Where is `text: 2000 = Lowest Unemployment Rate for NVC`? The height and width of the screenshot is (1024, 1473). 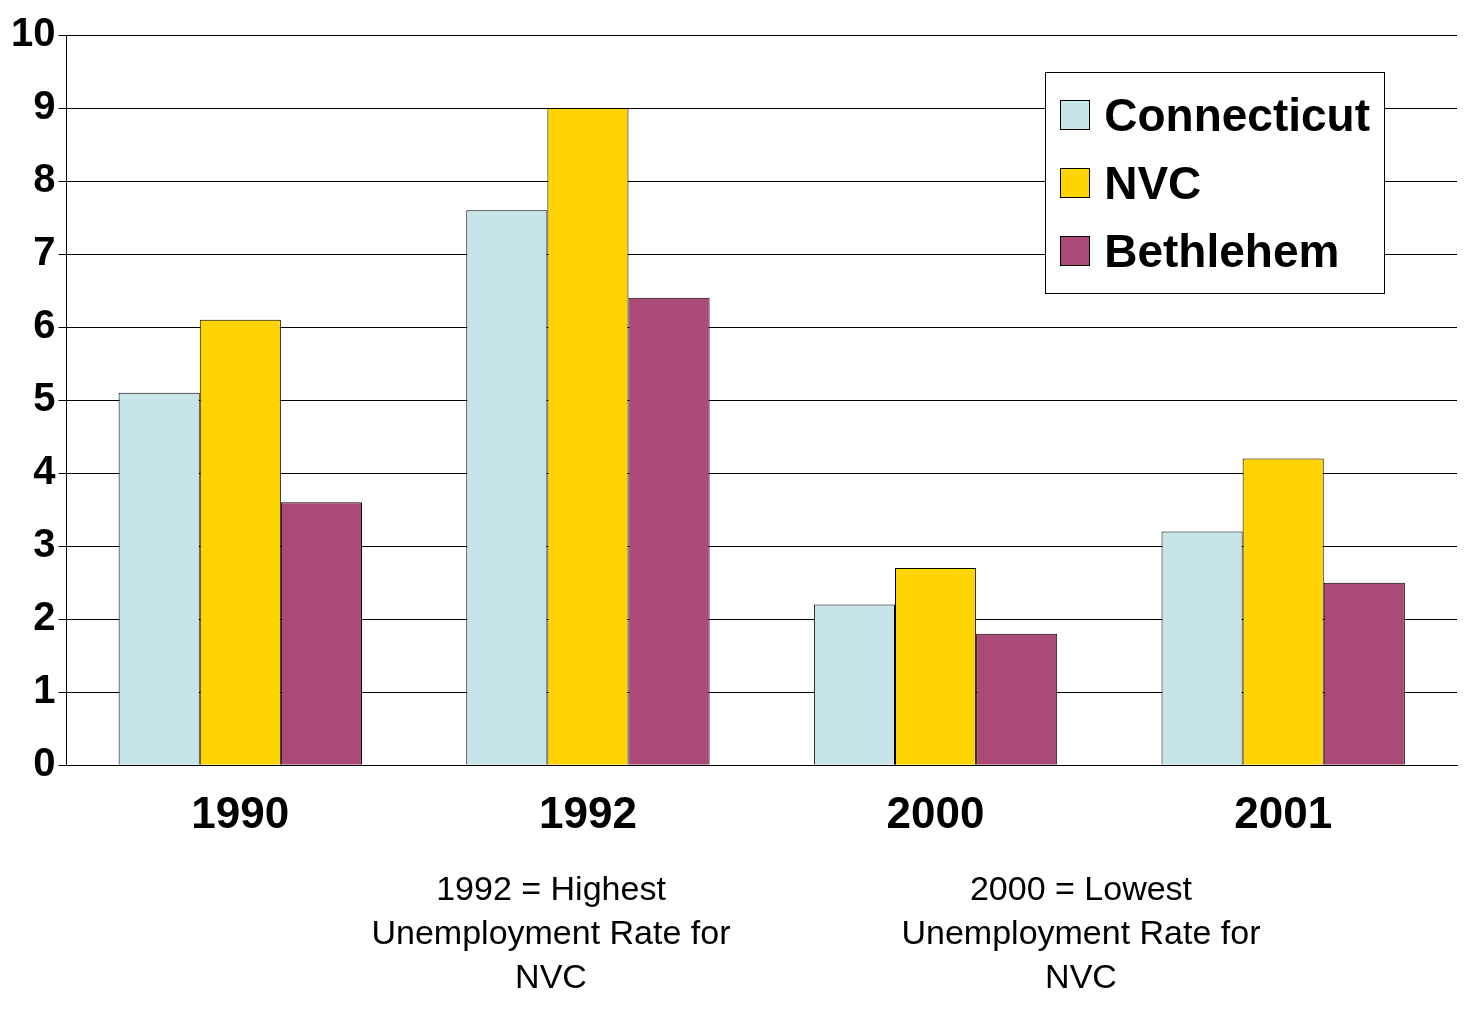
text: 2000 = Lowest Unemployment Rate for NVC is located at coordinates (1081, 932).